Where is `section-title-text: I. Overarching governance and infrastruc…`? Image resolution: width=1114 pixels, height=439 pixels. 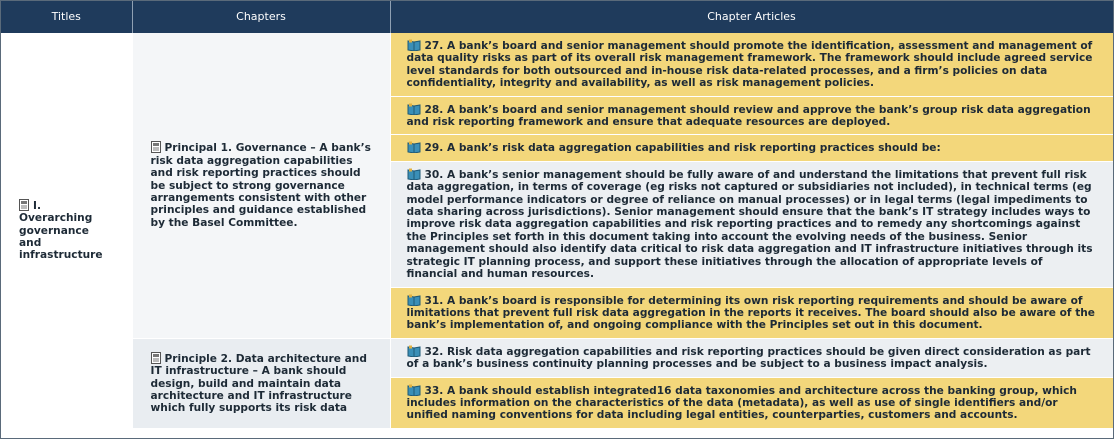
section-title-text: I. Overarching governance and infrastruc… is located at coordinates (61, 230).